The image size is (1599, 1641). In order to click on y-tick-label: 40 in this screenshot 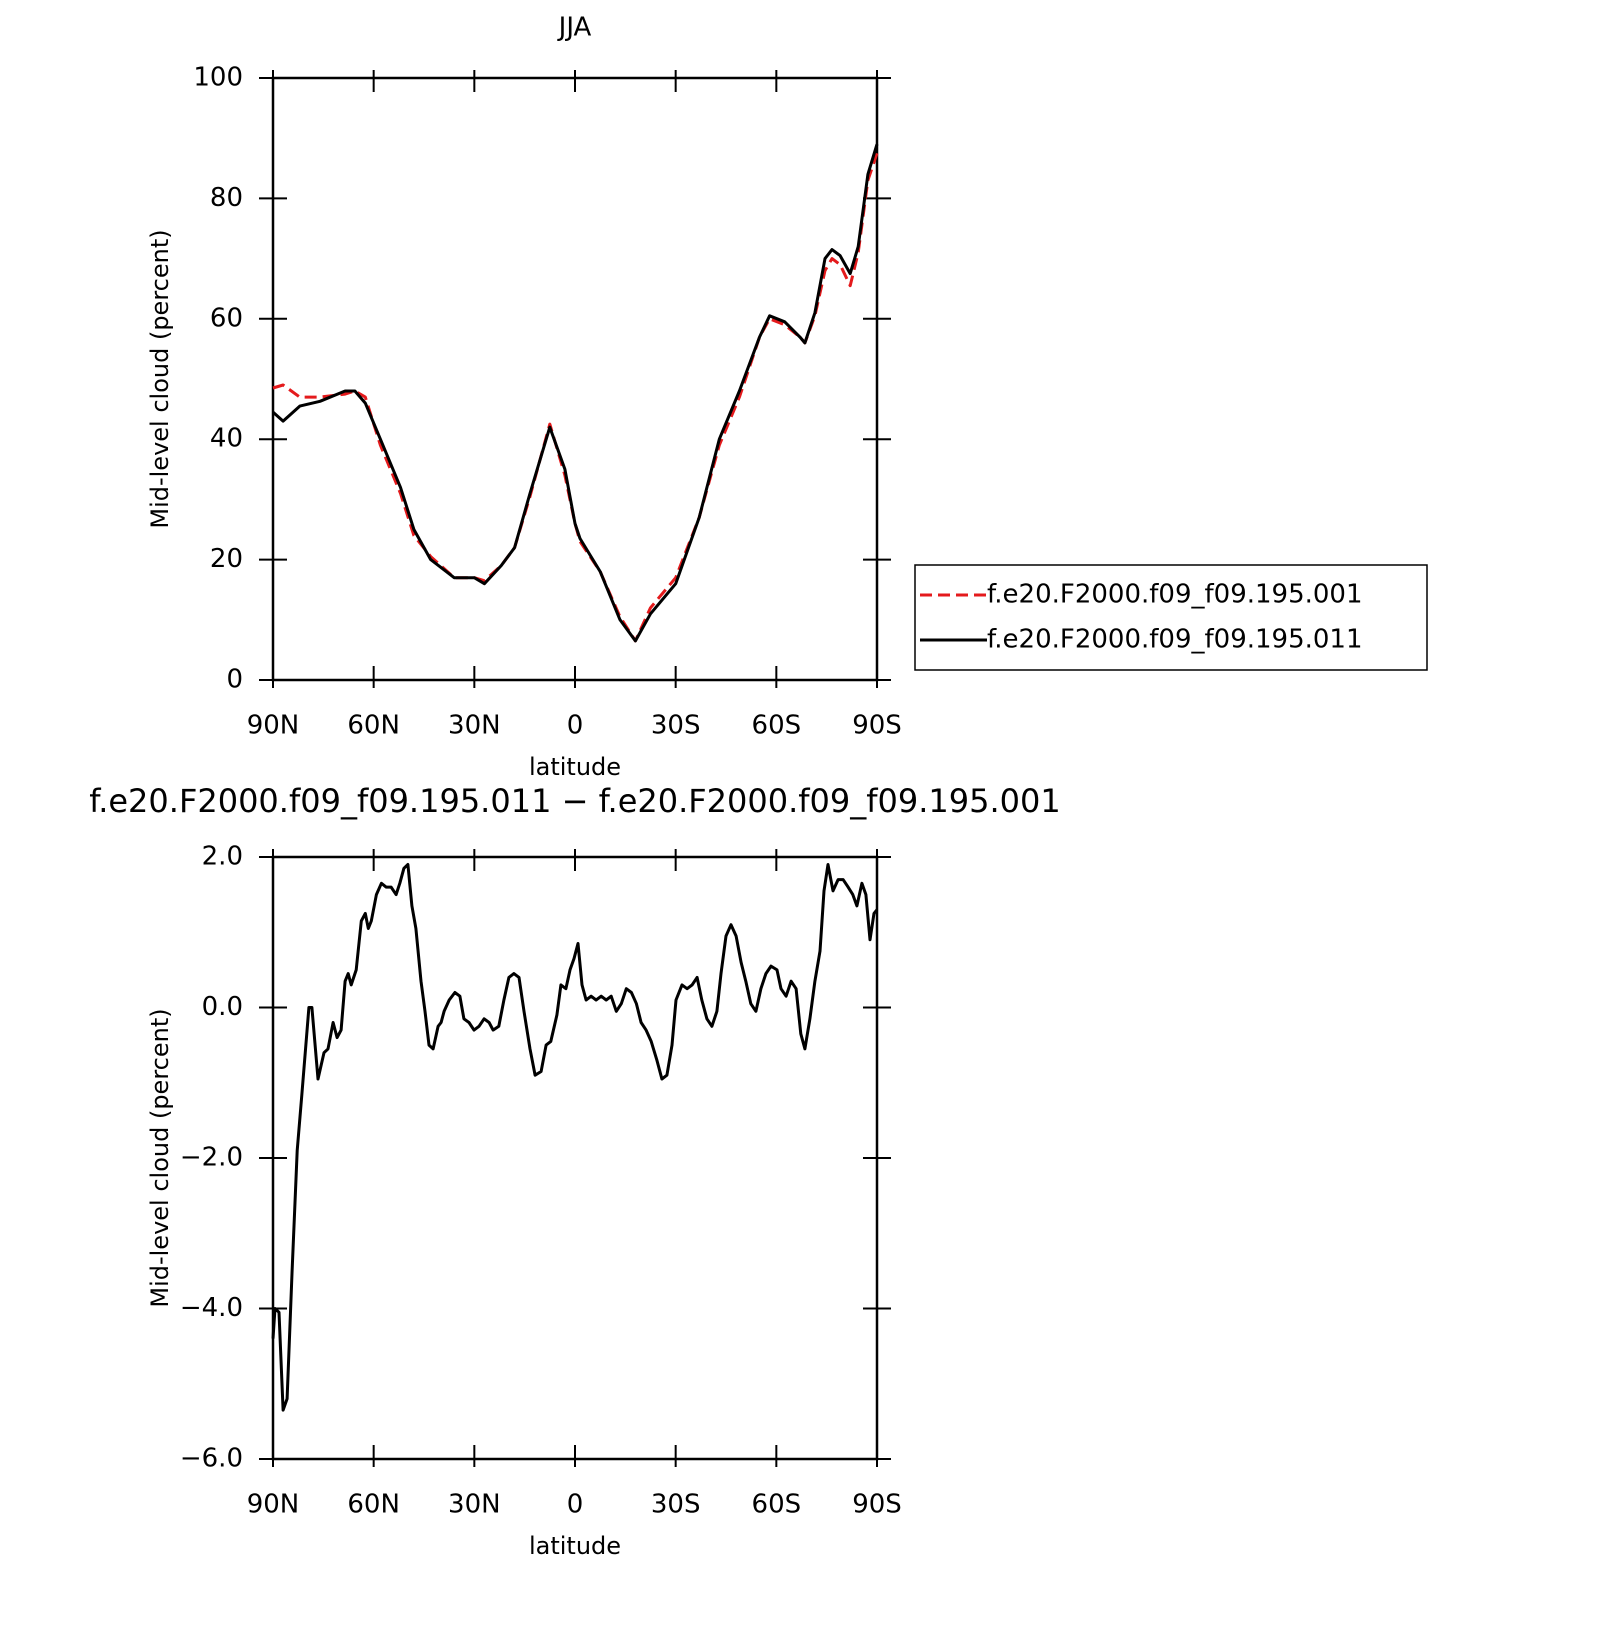, I will do `click(226, 439)`.